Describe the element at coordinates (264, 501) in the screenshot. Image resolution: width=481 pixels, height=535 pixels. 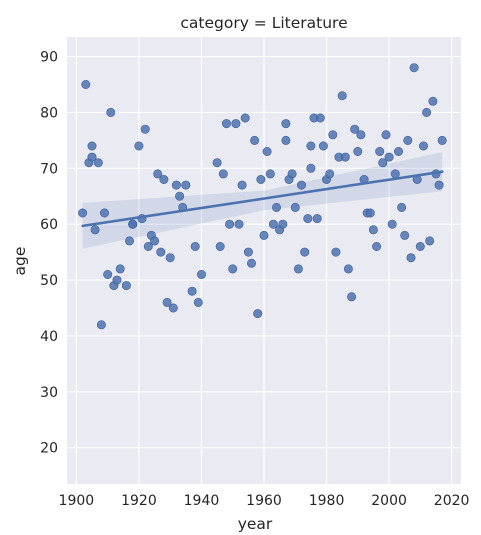
I see `x-tick-labels: 1900 1920 1940 1960 1980 2000 2020` at that location.